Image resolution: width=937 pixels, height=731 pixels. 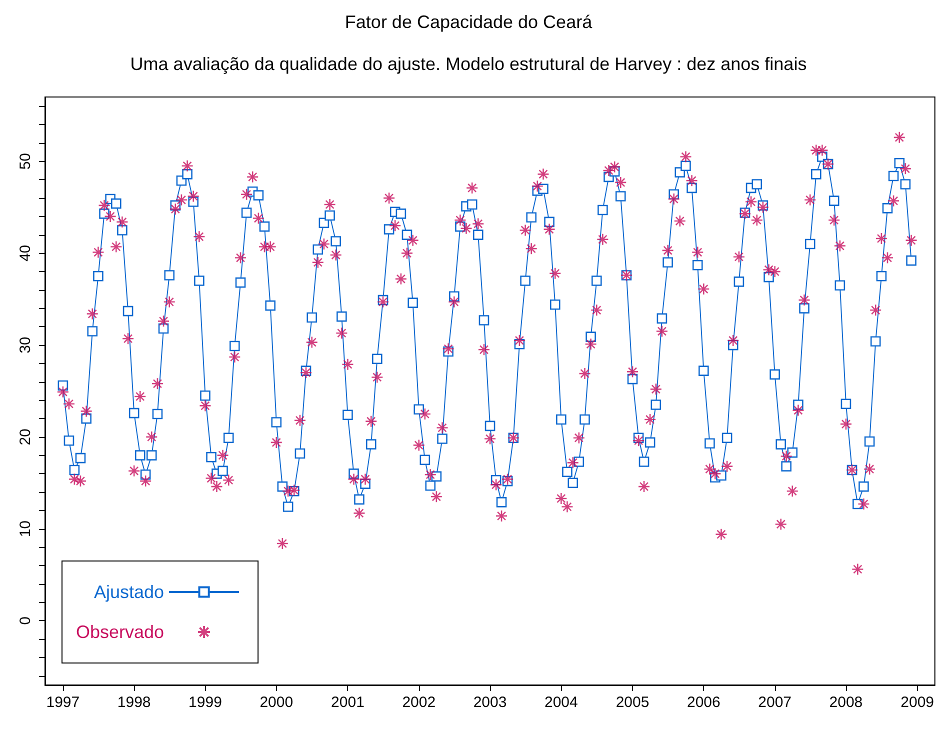 What do you see at coordinates (917, 702) in the screenshot?
I see `x-tick-label: 2009` at bounding box center [917, 702].